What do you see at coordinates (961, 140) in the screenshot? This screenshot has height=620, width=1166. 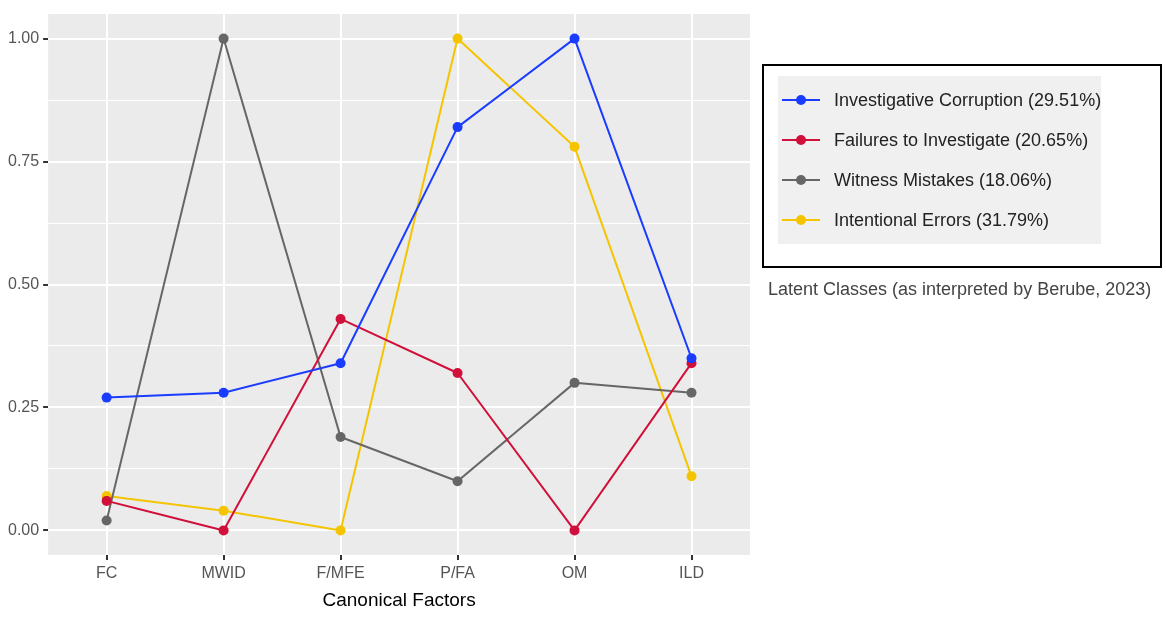 I see `legend-label: Failures to Investigate (20.65%)` at bounding box center [961, 140].